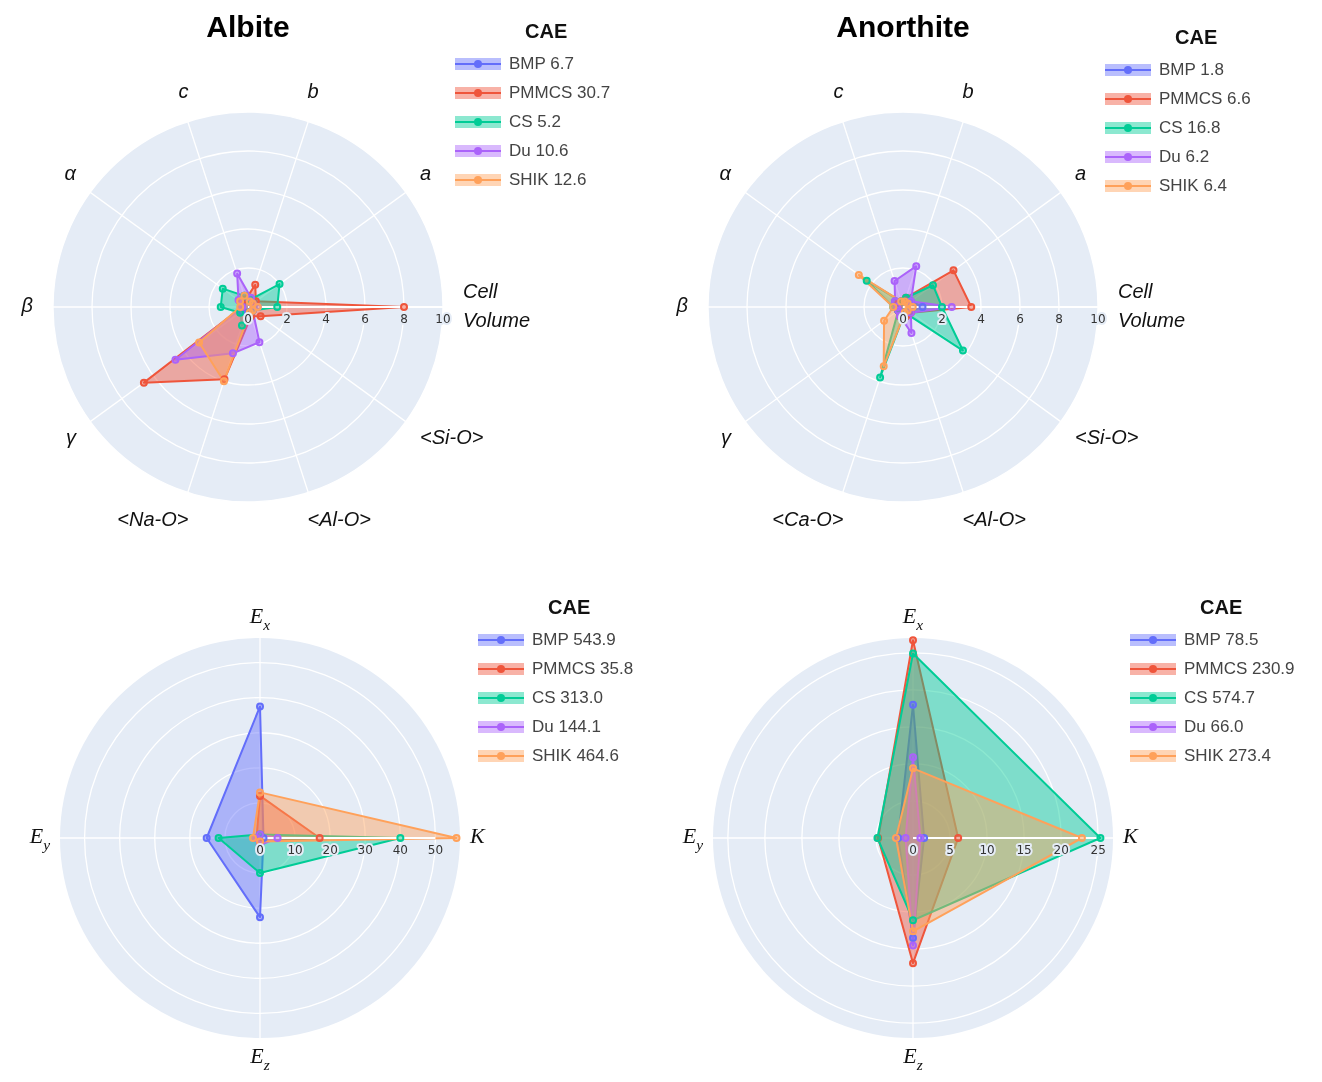  I want to click on y-tick-label: 40, so click(400, 850).